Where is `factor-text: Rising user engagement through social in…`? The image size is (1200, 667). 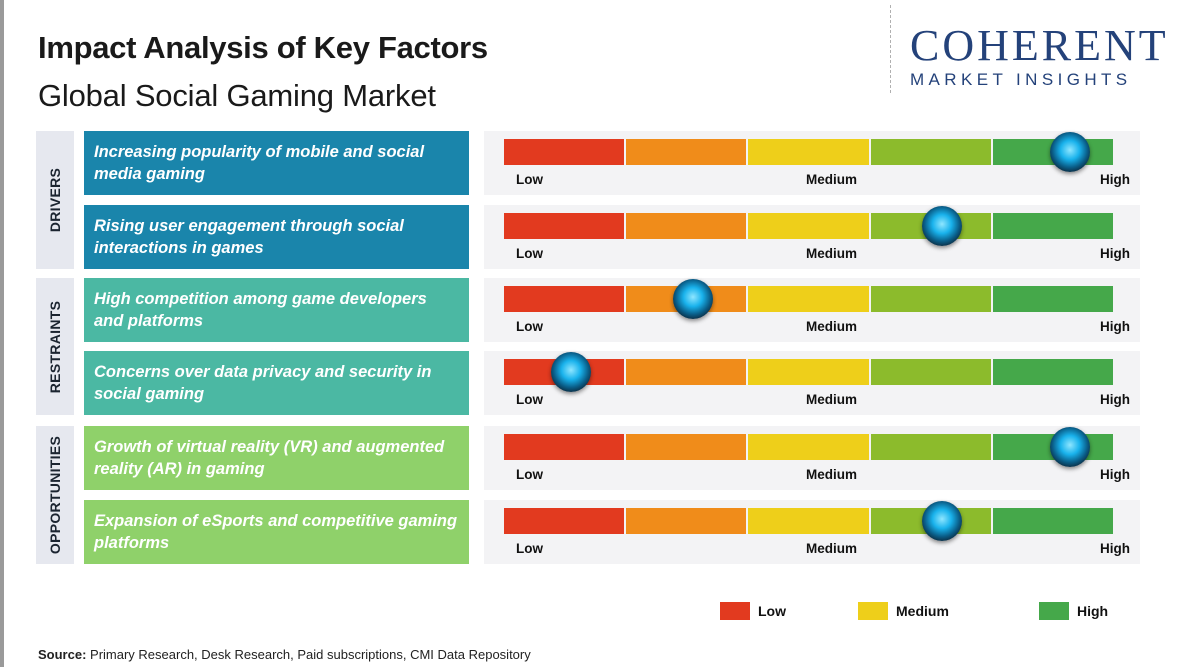 factor-text: Rising user engagement through social in… is located at coordinates (249, 237).